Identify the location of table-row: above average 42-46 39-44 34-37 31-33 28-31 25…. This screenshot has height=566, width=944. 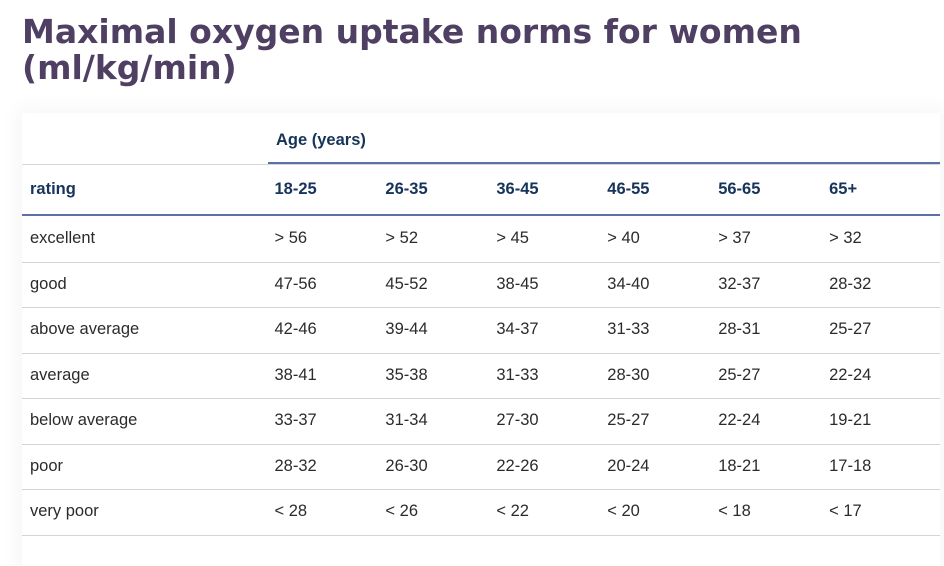
(481, 330).